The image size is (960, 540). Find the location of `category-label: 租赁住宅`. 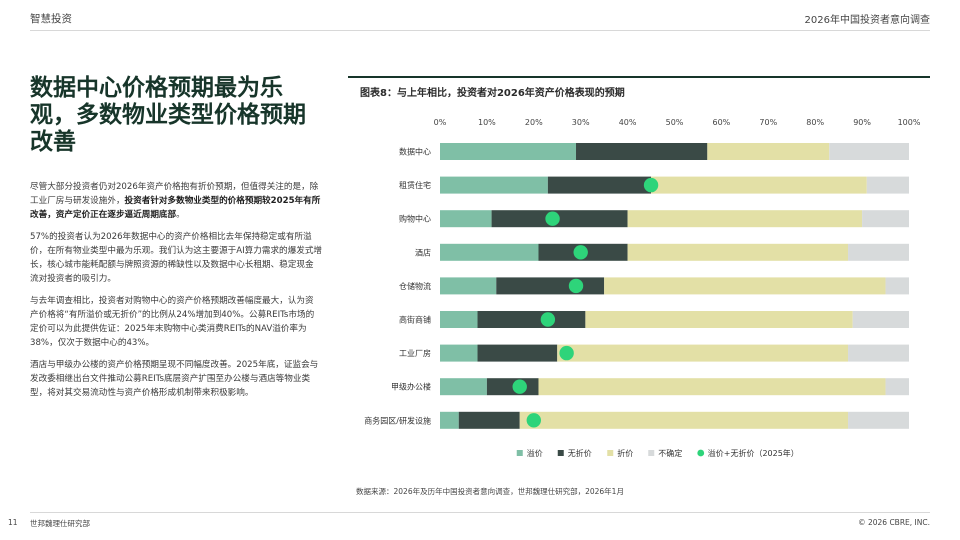

category-label: 租赁住宅 is located at coordinates (415, 185).